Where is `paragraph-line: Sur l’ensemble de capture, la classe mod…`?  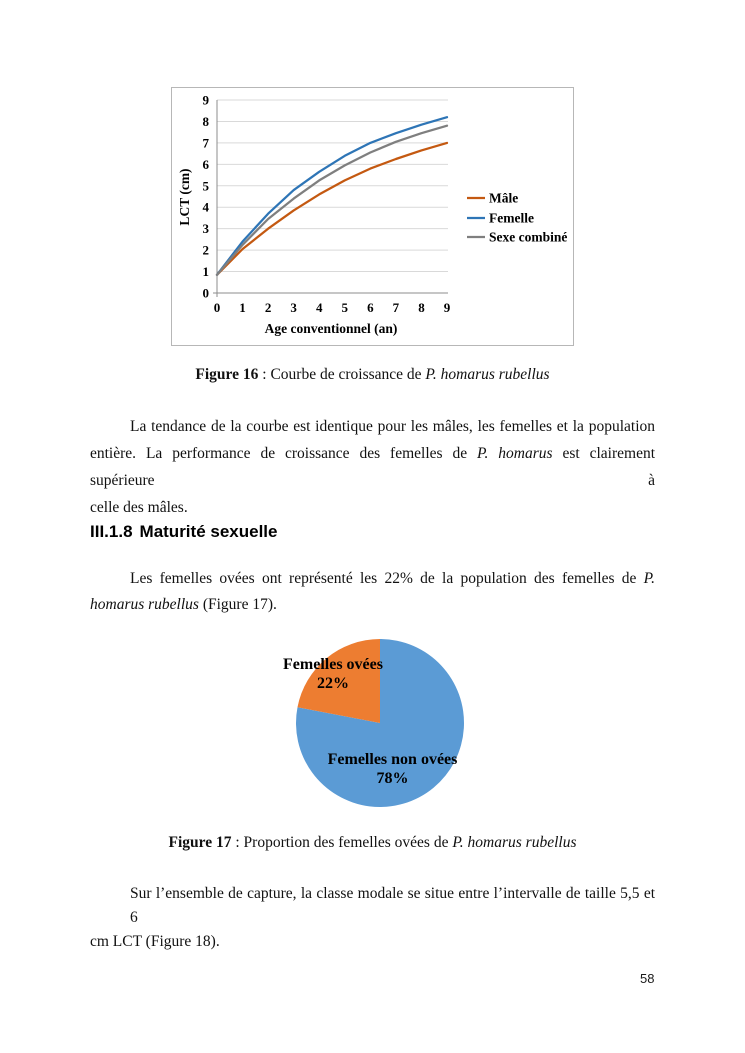 paragraph-line: Sur l’ensemble de capture, la classe mod… is located at coordinates (372, 906).